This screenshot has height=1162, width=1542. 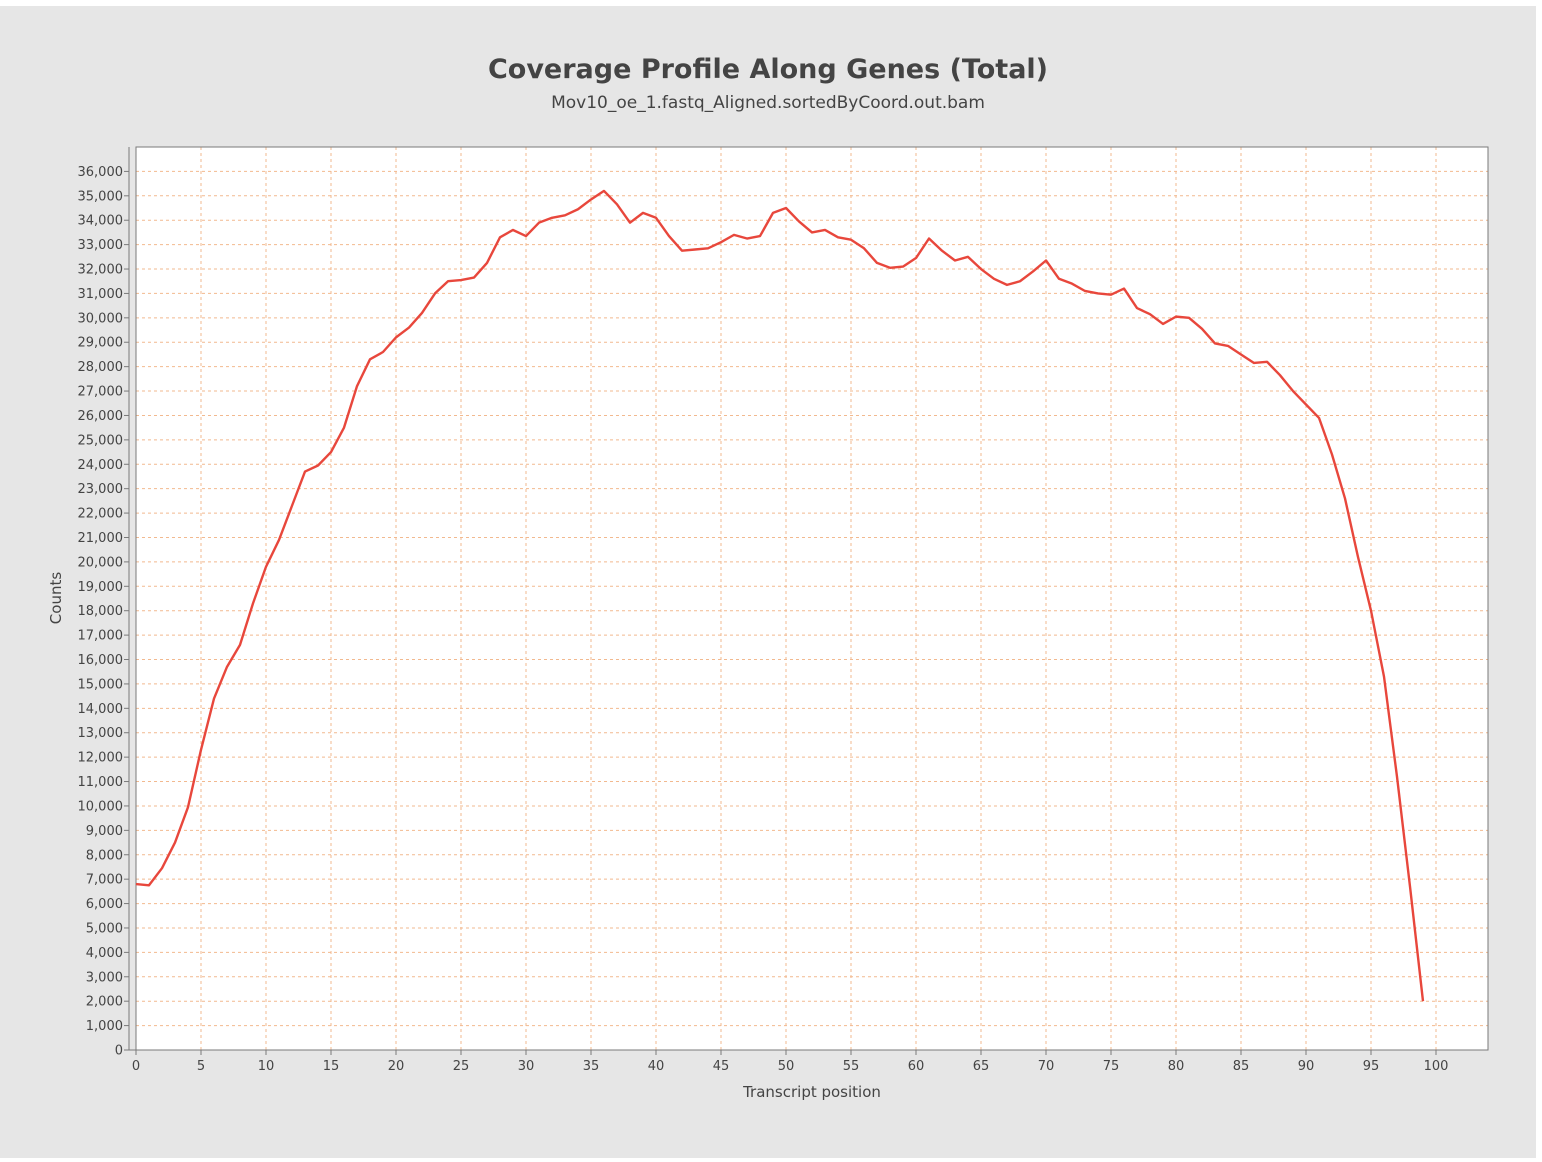 I want to click on y-tick-label: 1,000, so click(x=104, y=1026).